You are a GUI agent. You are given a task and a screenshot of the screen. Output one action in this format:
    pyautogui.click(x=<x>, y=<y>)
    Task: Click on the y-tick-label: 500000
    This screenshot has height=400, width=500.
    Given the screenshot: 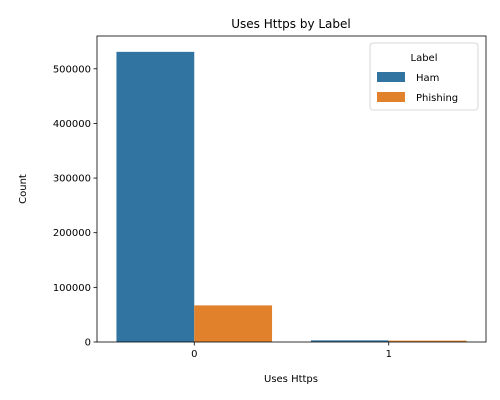 What is the action you would take?
    pyautogui.click(x=72, y=69)
    